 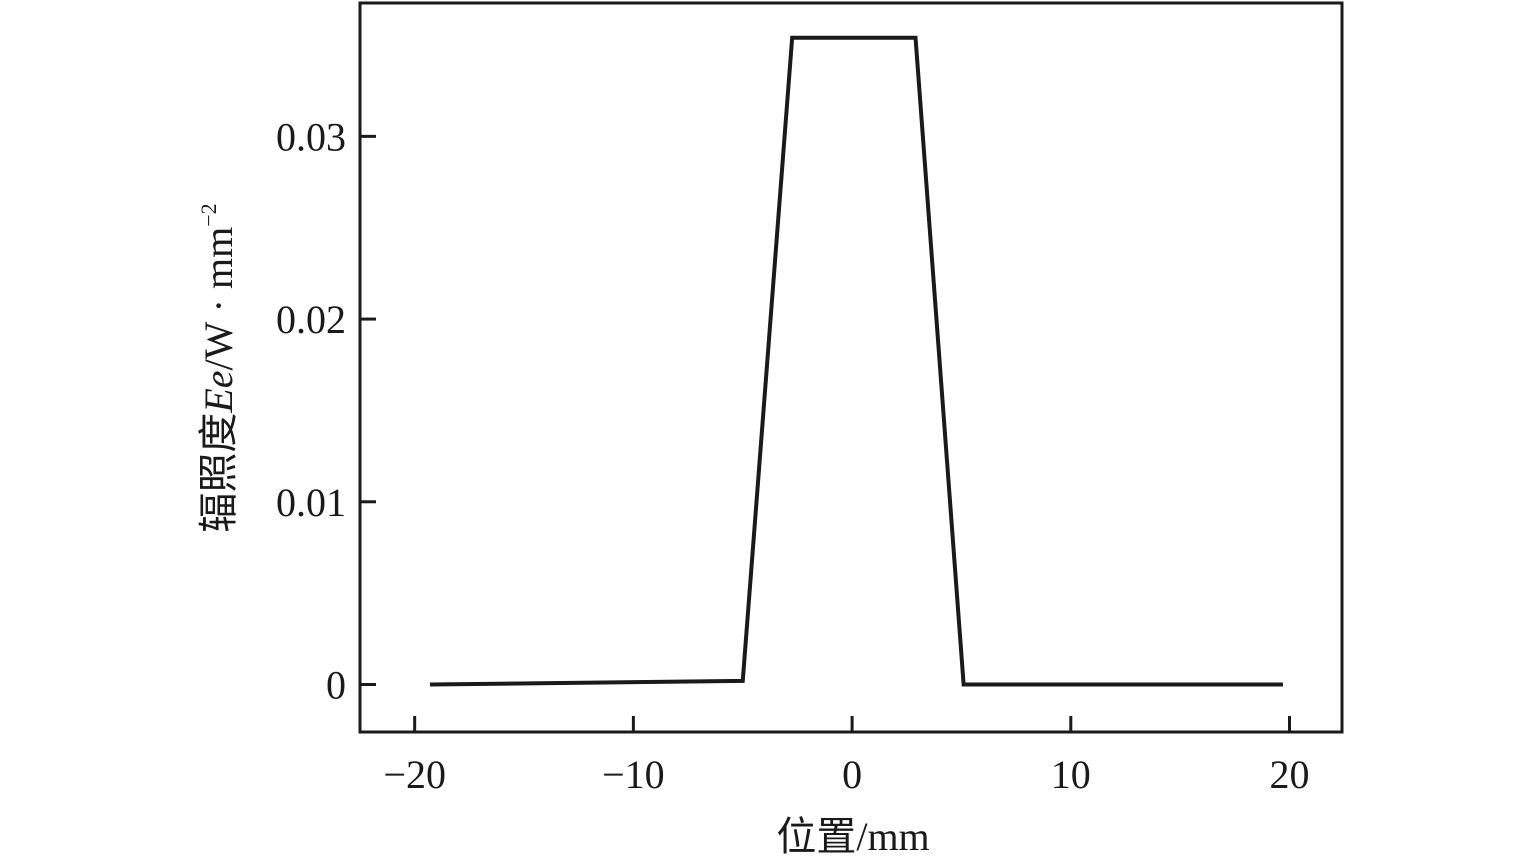 I want to click on y-label-part: 辐照度, so click(x=218, y=473).